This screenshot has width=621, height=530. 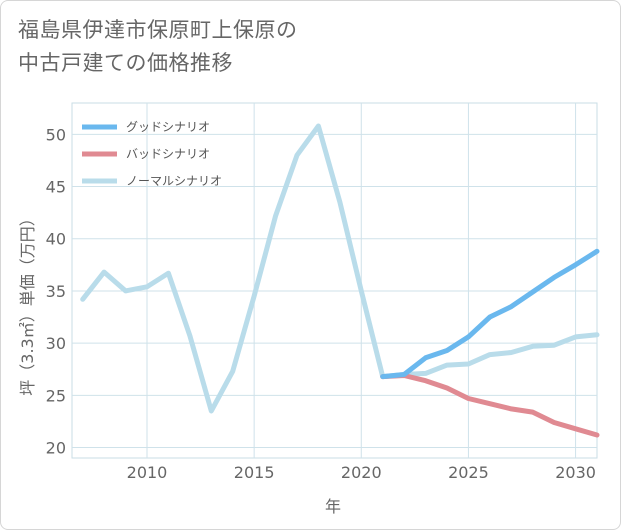 What do you see at coordinates (254, 472) in the screenshot?
I see `x-tick-label: 2015` at bounding box center [254, 472].